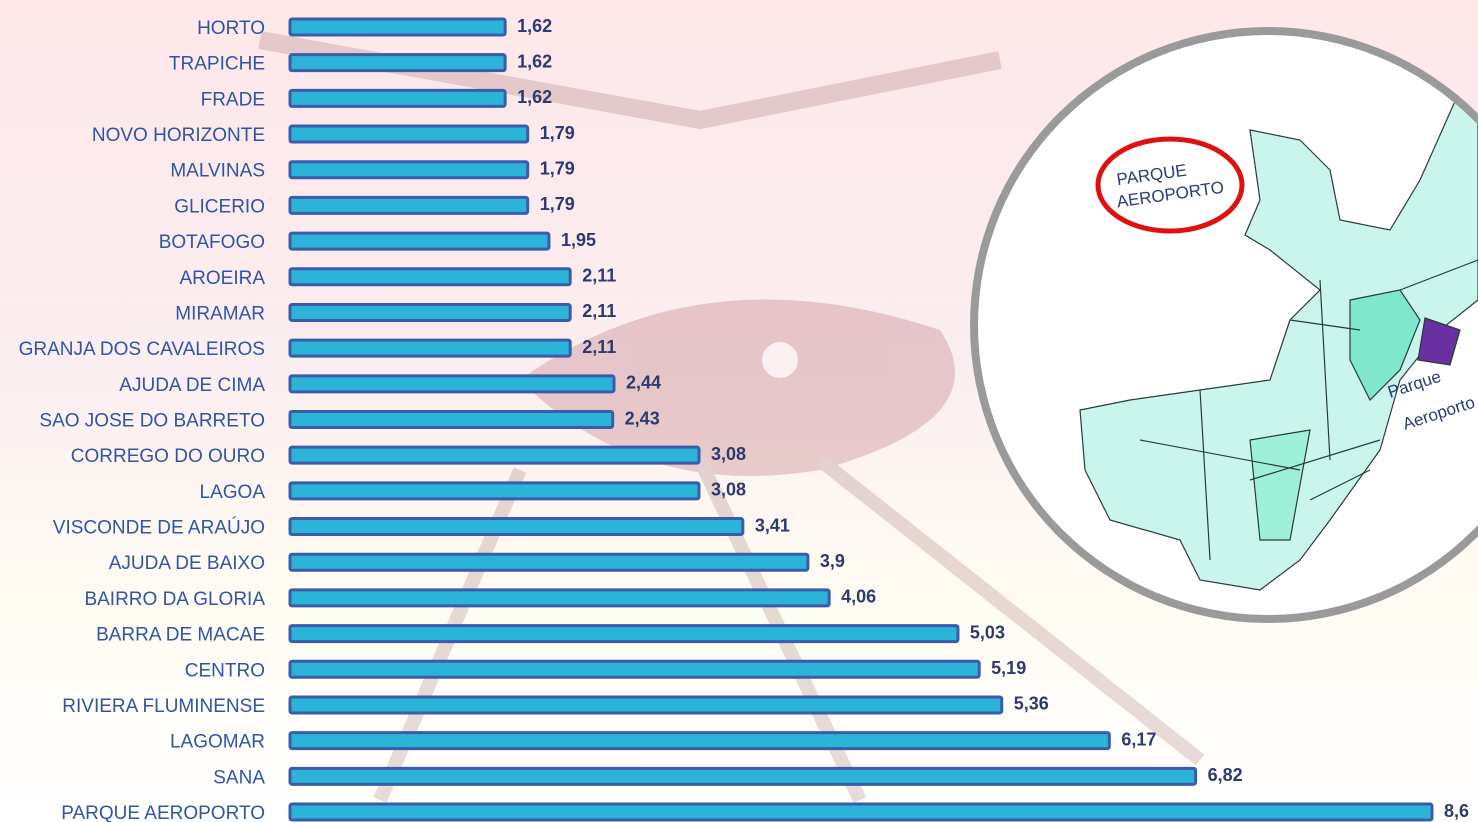 This screenshot has height=822, width=1478. Describe the element at coordinates (217, 742) in the screenshot. I see `category-label: LAGOMAR` at that location.